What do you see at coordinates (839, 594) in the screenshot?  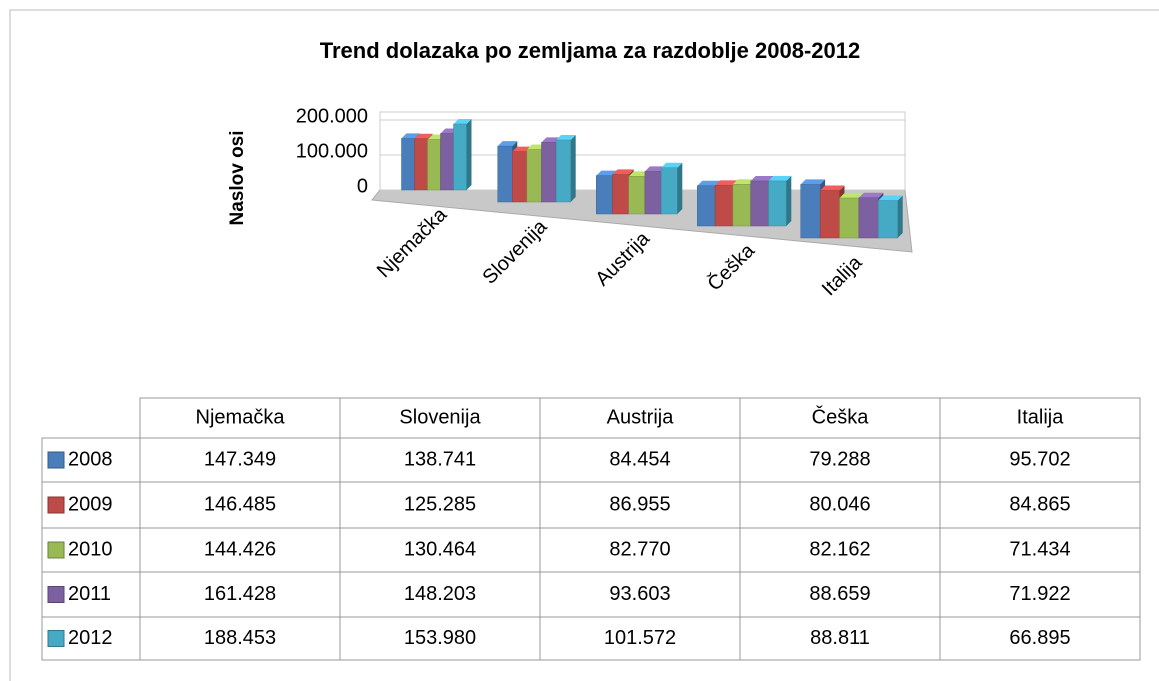 I see `table-value: 88.659` at bounding box center [839, 594].